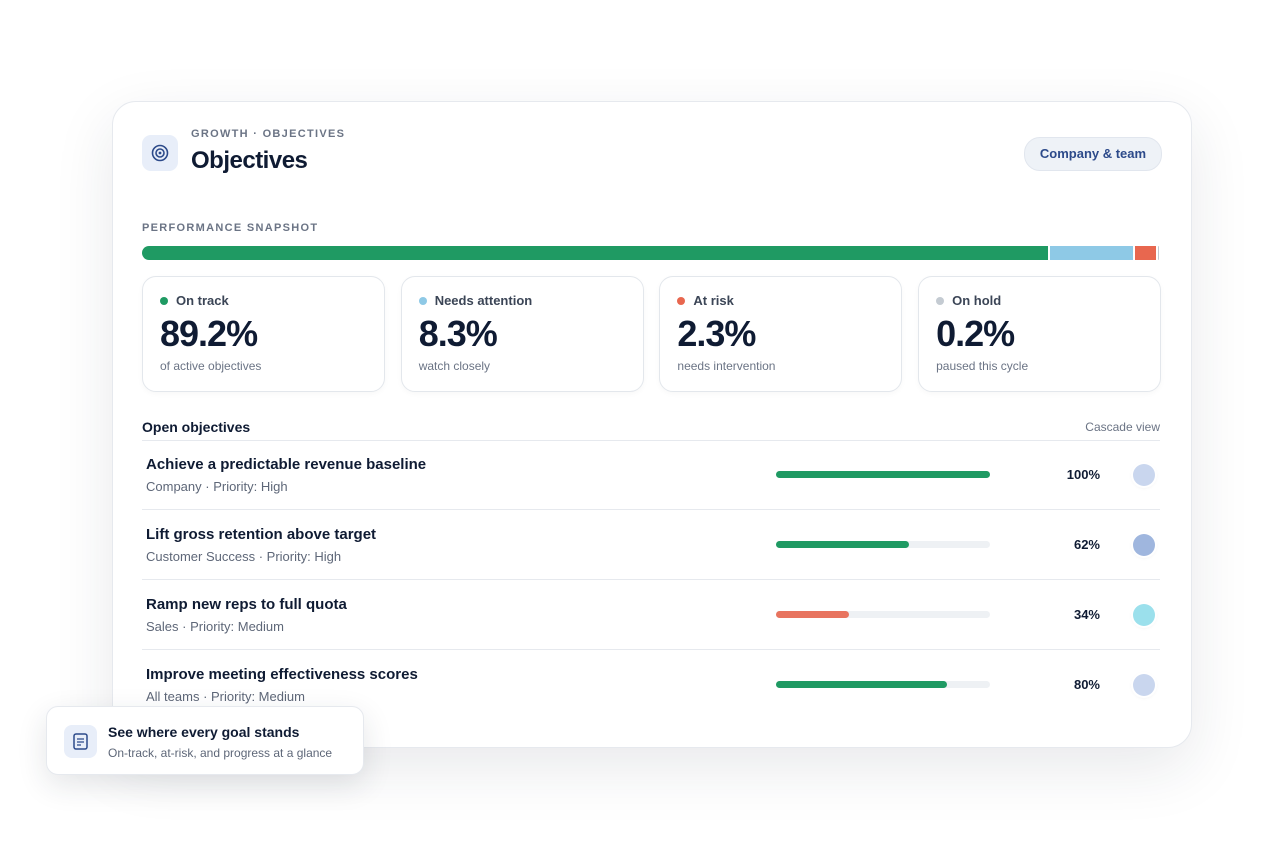 This screenshot has height=848, width=1280. Describe the element at coordinates (975, 333) in the screenshot. I see `stat-value: 0.2%` at that location.